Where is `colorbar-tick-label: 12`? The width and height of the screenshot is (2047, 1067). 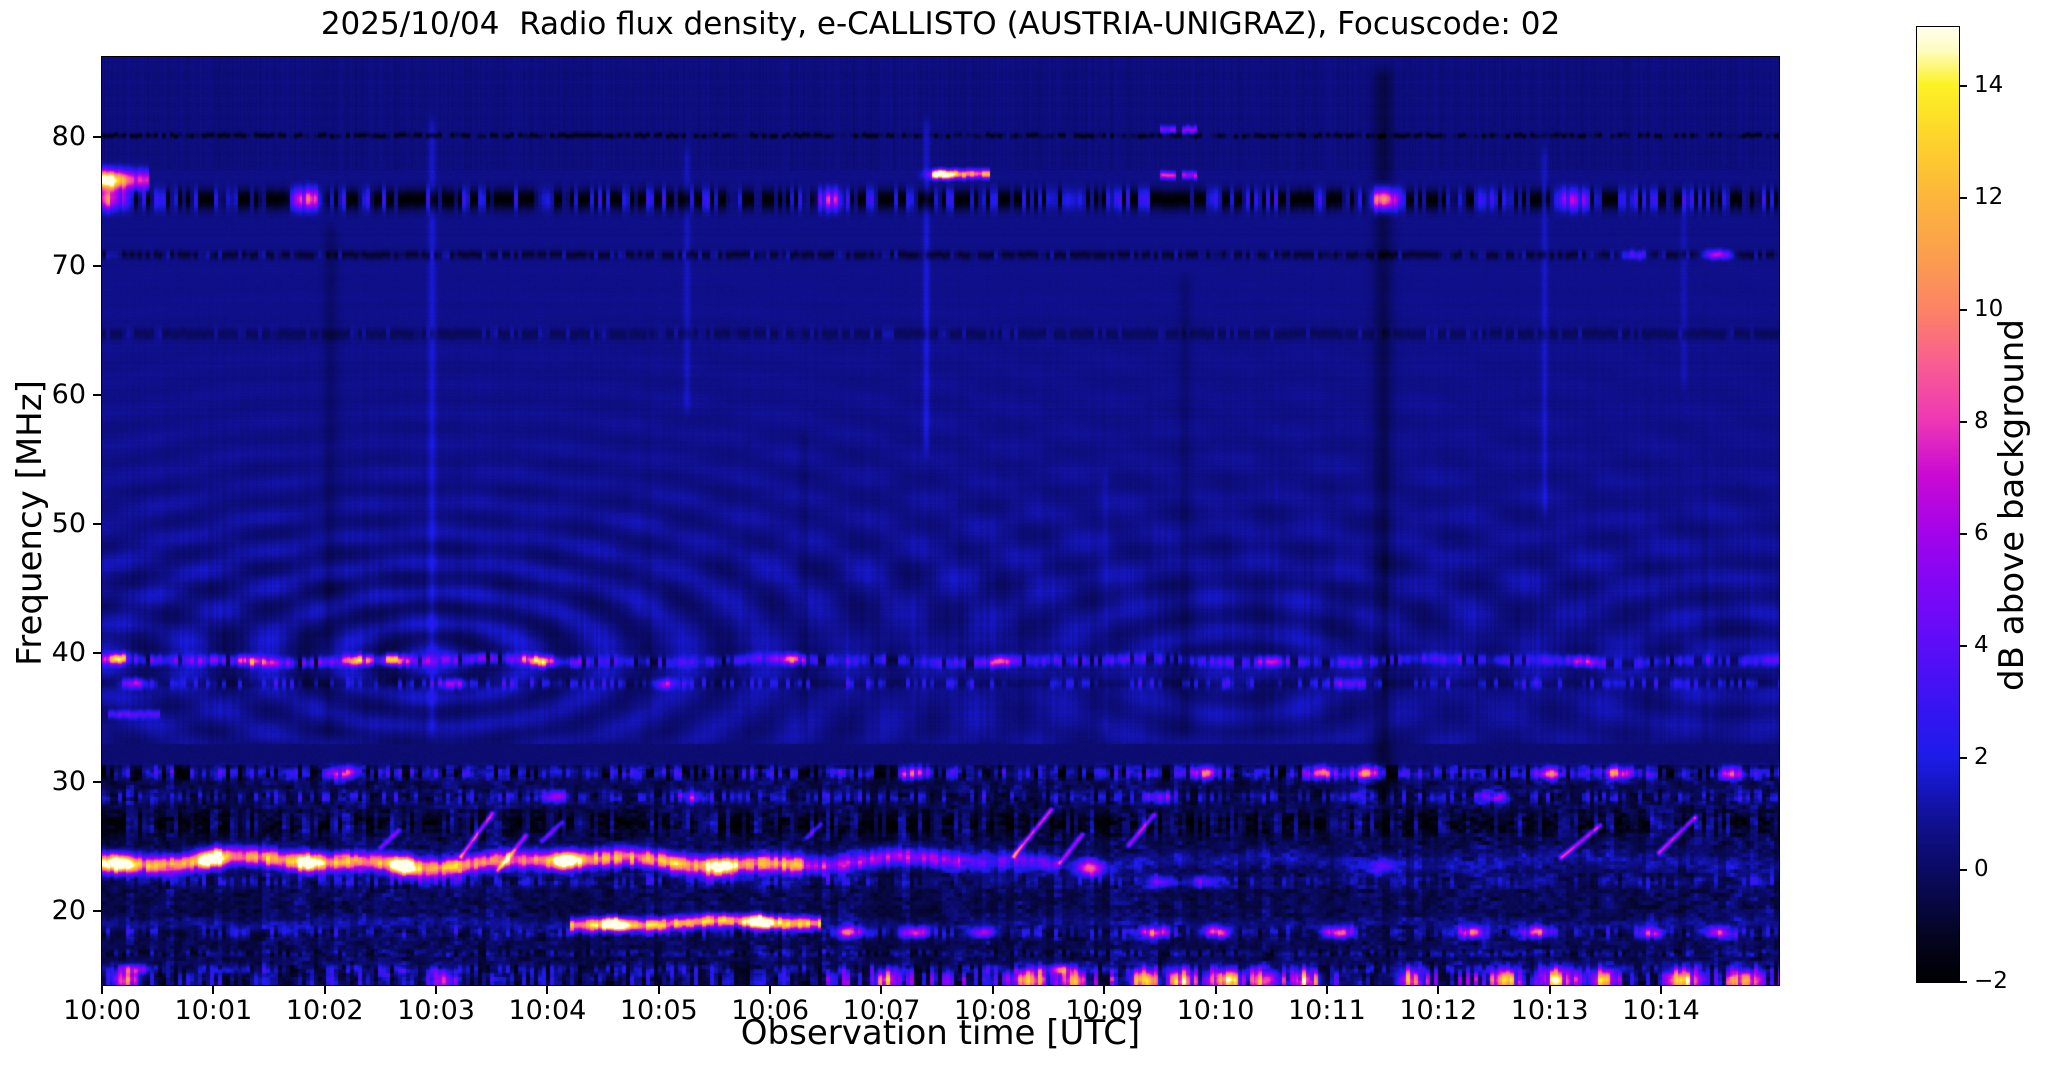 colorbar-tick-label: 12 is located at coordinates (1989, 196).